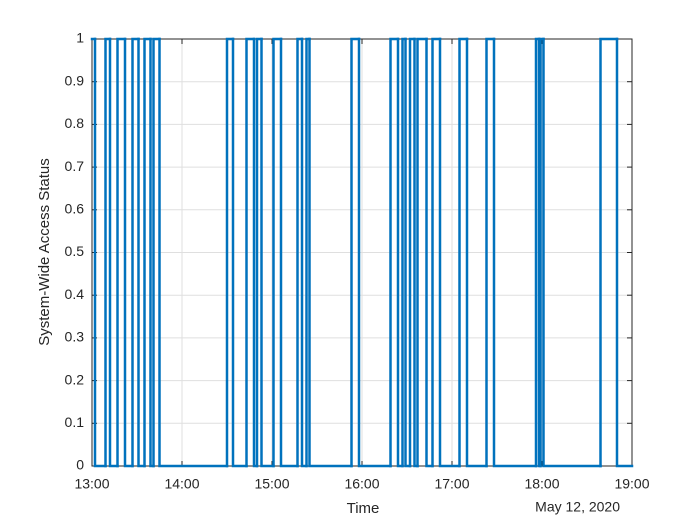 The image size is (700, 525). I want to click on y-axis-label: System-Wide Access Status, so click(44, 252).